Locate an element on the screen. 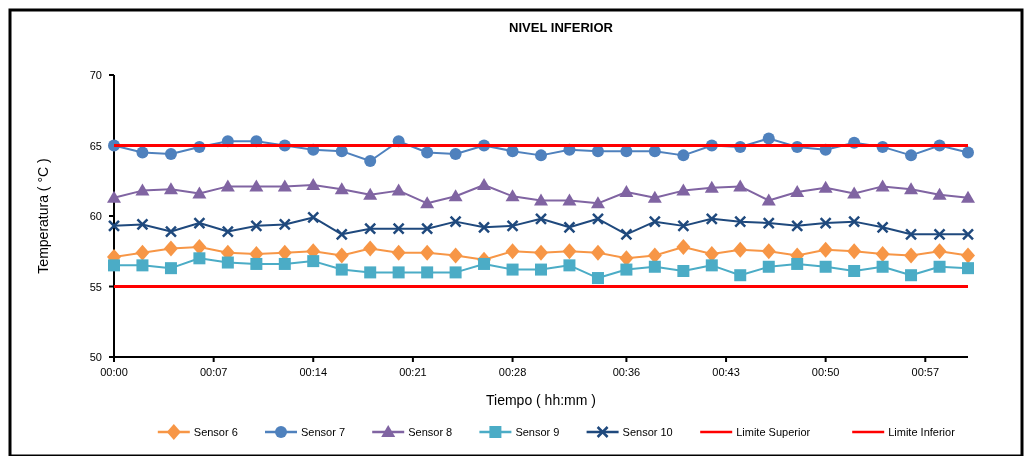  chart-title: NIVEL INFERIOR is located at coordinates (561, 27).